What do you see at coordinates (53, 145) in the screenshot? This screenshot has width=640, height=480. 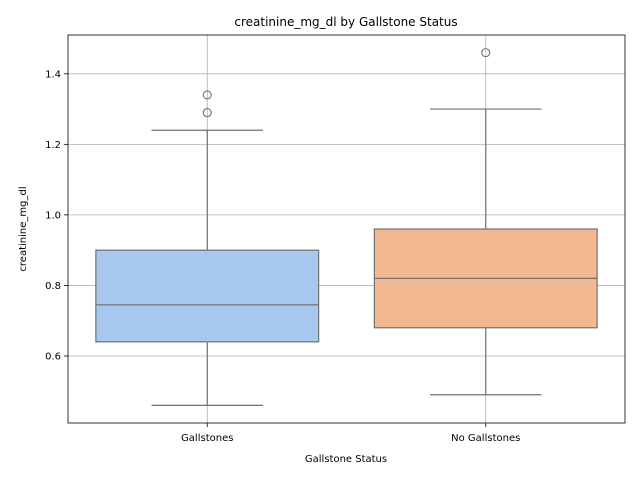 I see `y-tick-label: 1.2` at bounding box center [53, 145].